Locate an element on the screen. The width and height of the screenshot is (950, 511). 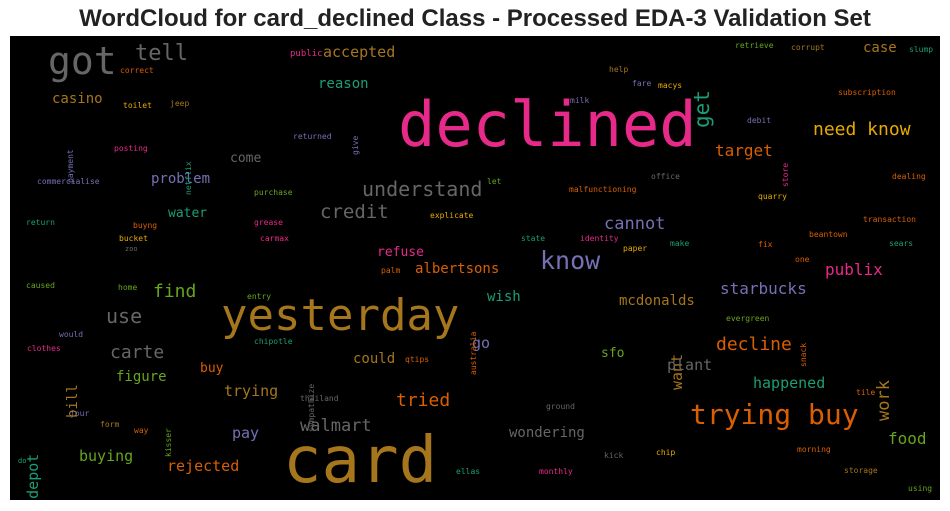
word-sfo: sfo is located at coordinates (613, 353).